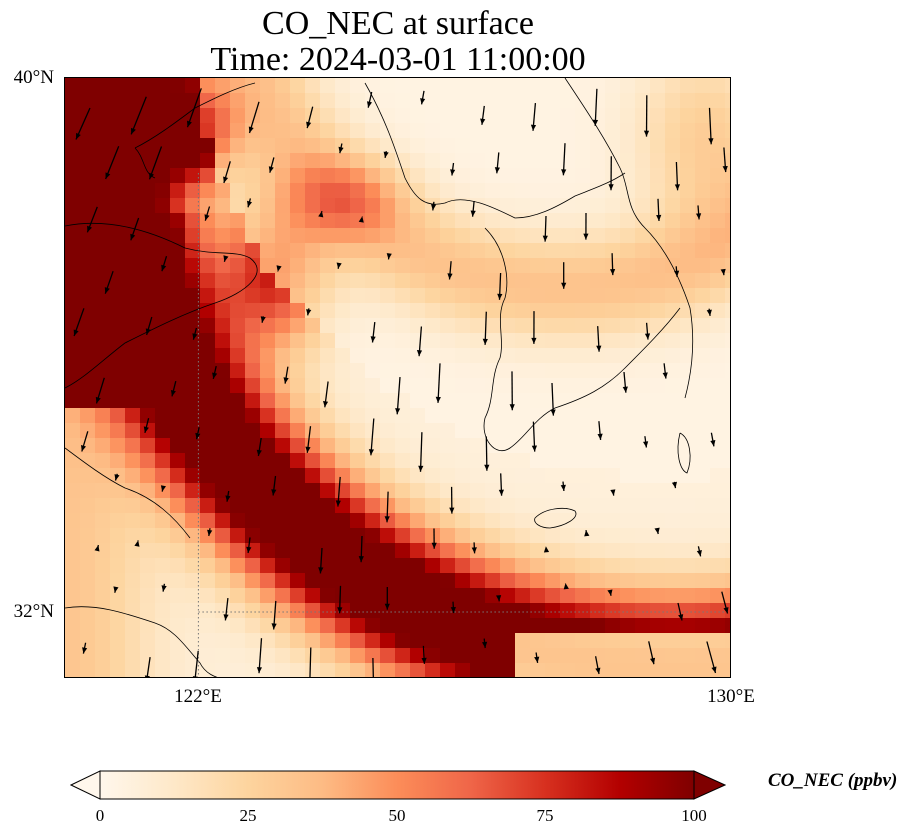 This screenshot has width=920, height=836. Describe the element at coordinates (248, 815) in the screenshot. I see `colorbar-tick-label: 25` at that location.